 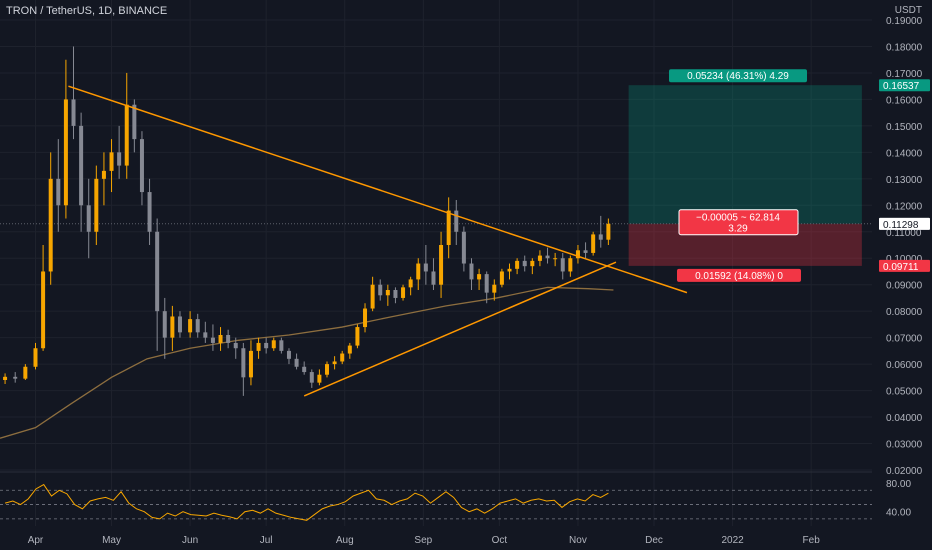 I want to click on symbol-title: TRON / TetherUS, 1D, BINANCE, so click(x=87, y=11).